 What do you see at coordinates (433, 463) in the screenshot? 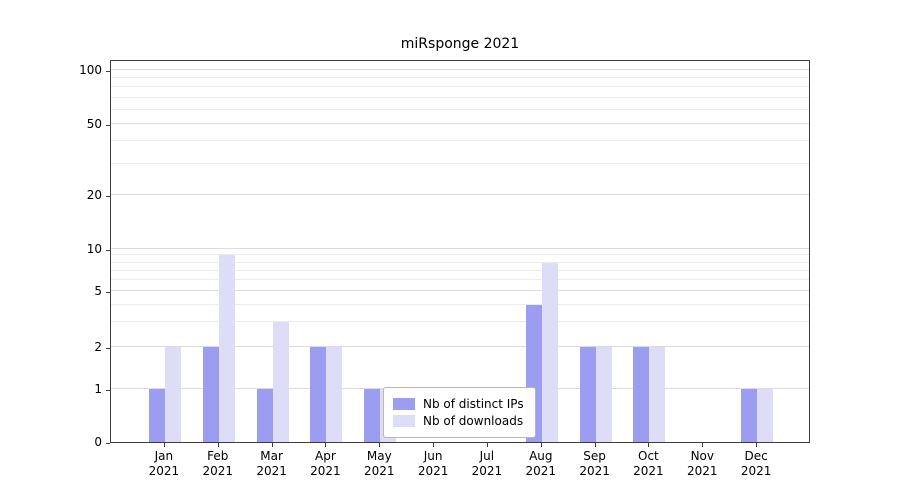
I see `x-tick-label: Jun 2021` at bounding box center [433, 463].